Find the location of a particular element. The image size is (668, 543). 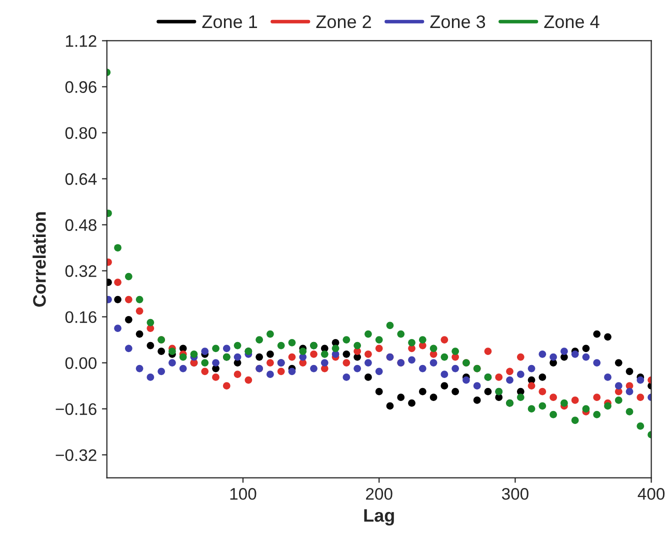

x-tick-label: 100 is located at coordinates (243, 494).